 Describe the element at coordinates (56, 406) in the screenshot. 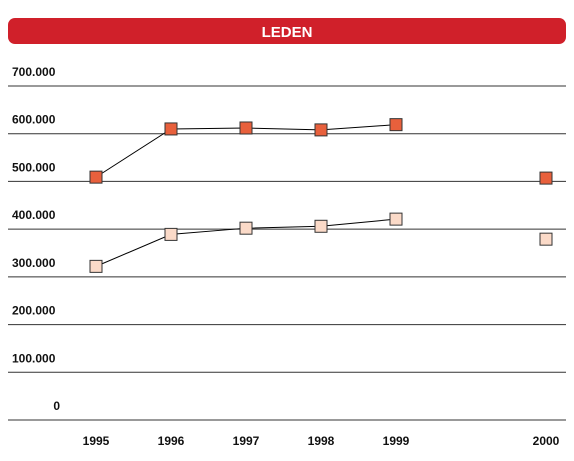

I see `y-tick-label: 0` at that location.